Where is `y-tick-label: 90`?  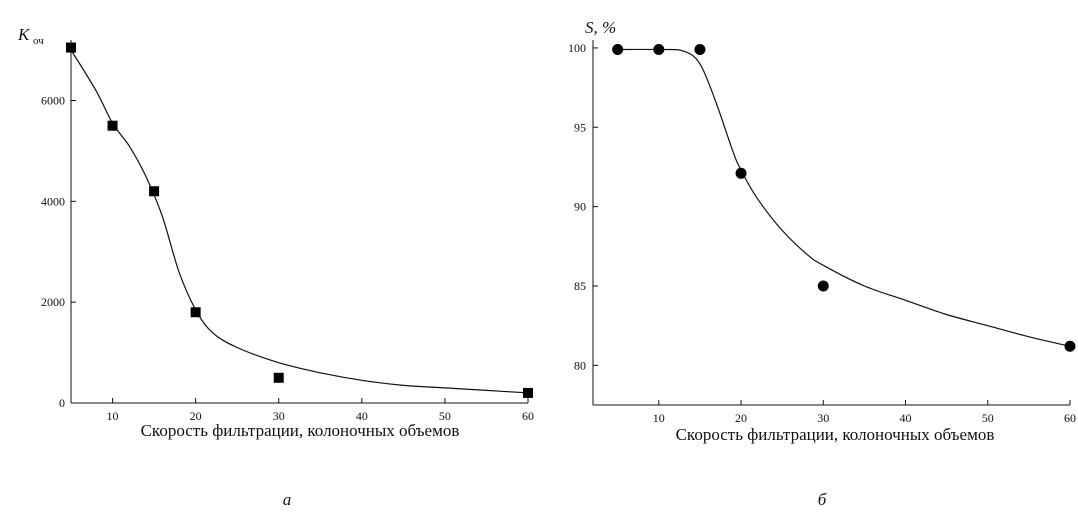
y-tick-label: 90 is located at coordinates (580, 207).